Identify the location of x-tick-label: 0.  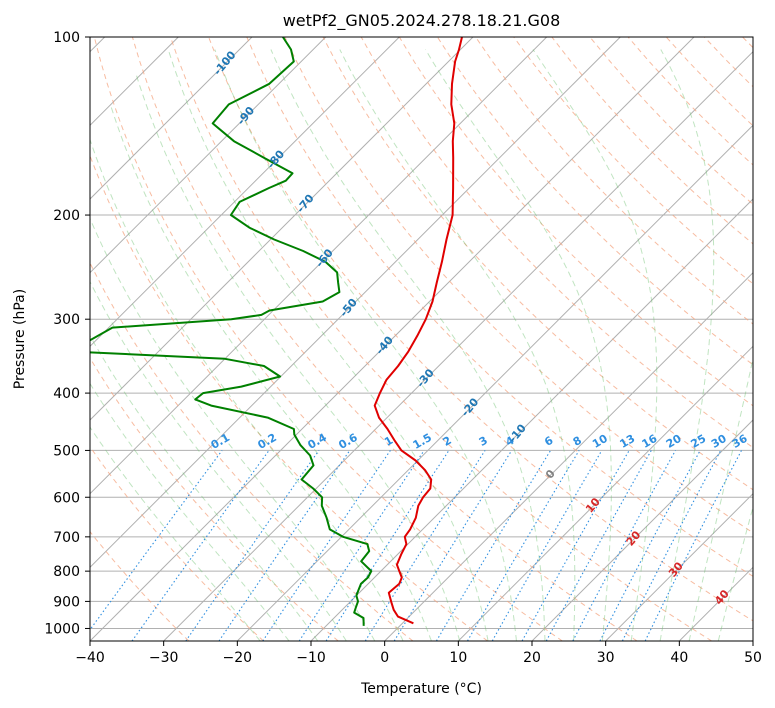
(384, 658).